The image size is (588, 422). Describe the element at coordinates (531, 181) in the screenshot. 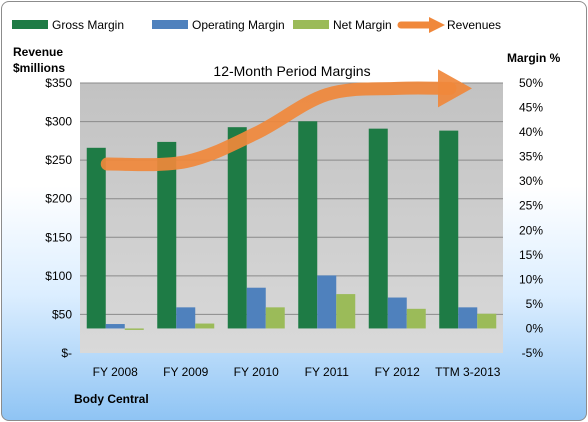

I see `right-tick-label: 30%` at that location.